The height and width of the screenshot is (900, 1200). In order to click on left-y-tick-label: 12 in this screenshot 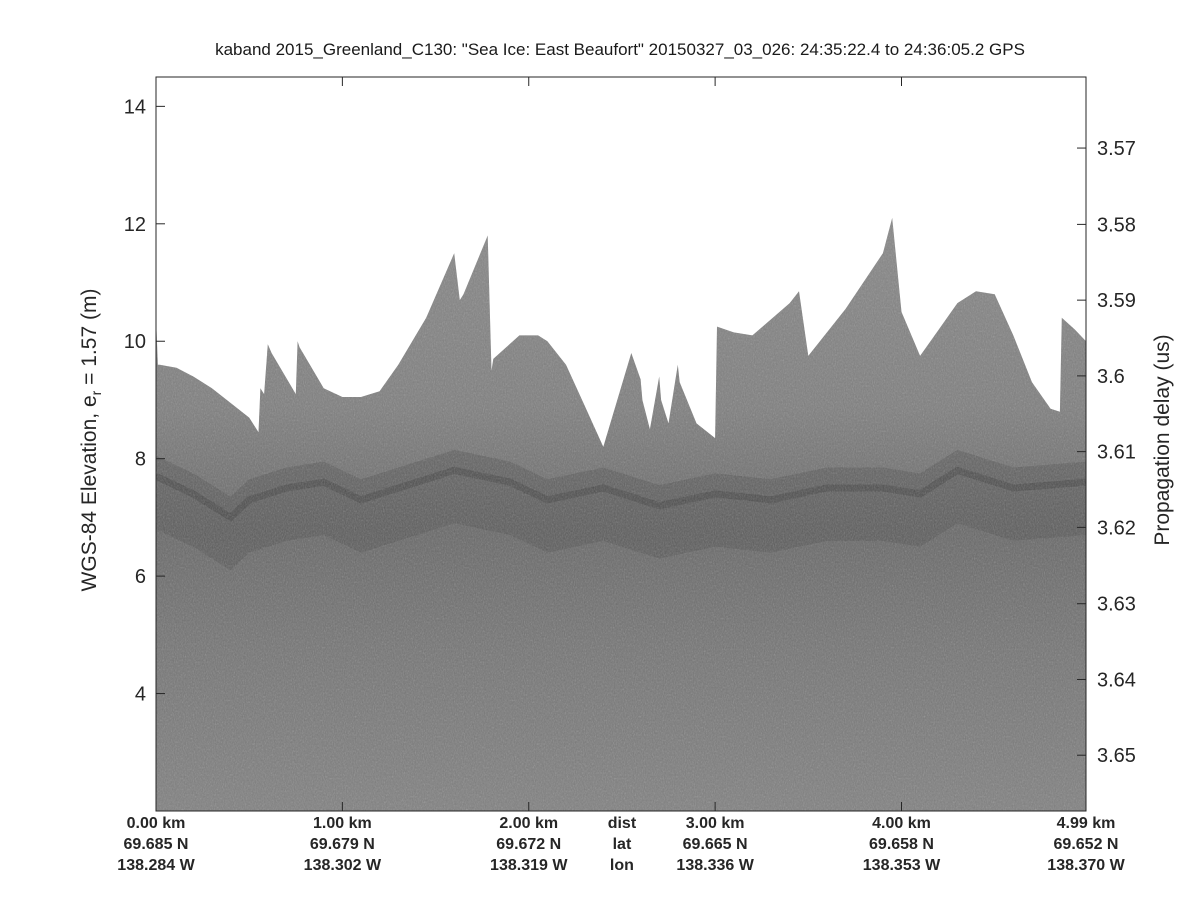, I will do `click(135, 225)`.